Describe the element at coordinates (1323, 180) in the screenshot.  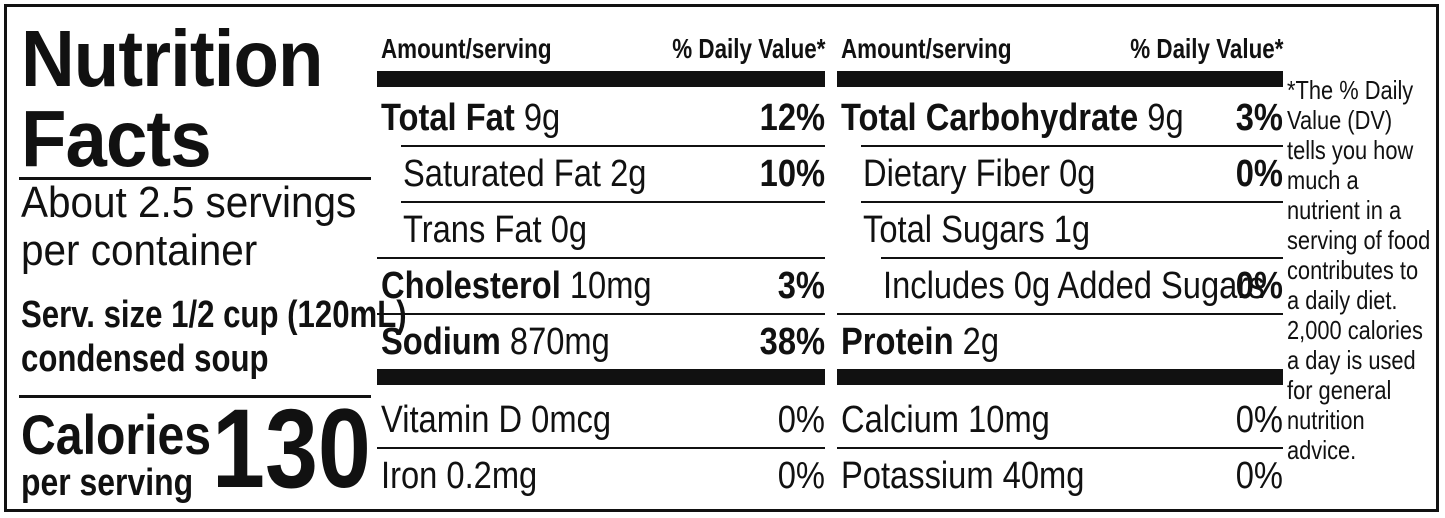
I see `footnote-line: much a` at that location.